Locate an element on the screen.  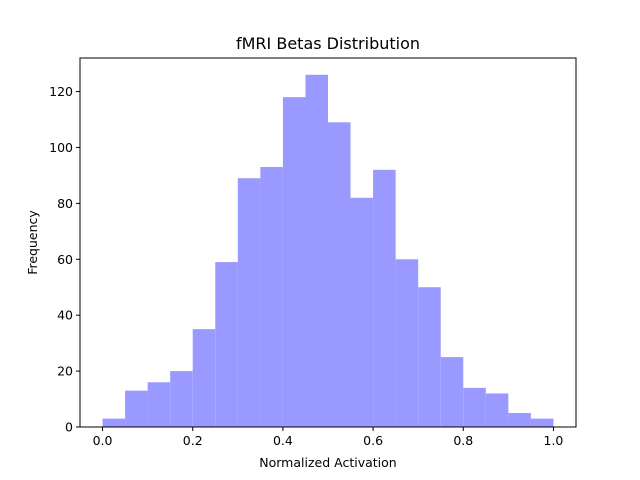
y-tick-label: 20 is located at coordinates (65, 371).